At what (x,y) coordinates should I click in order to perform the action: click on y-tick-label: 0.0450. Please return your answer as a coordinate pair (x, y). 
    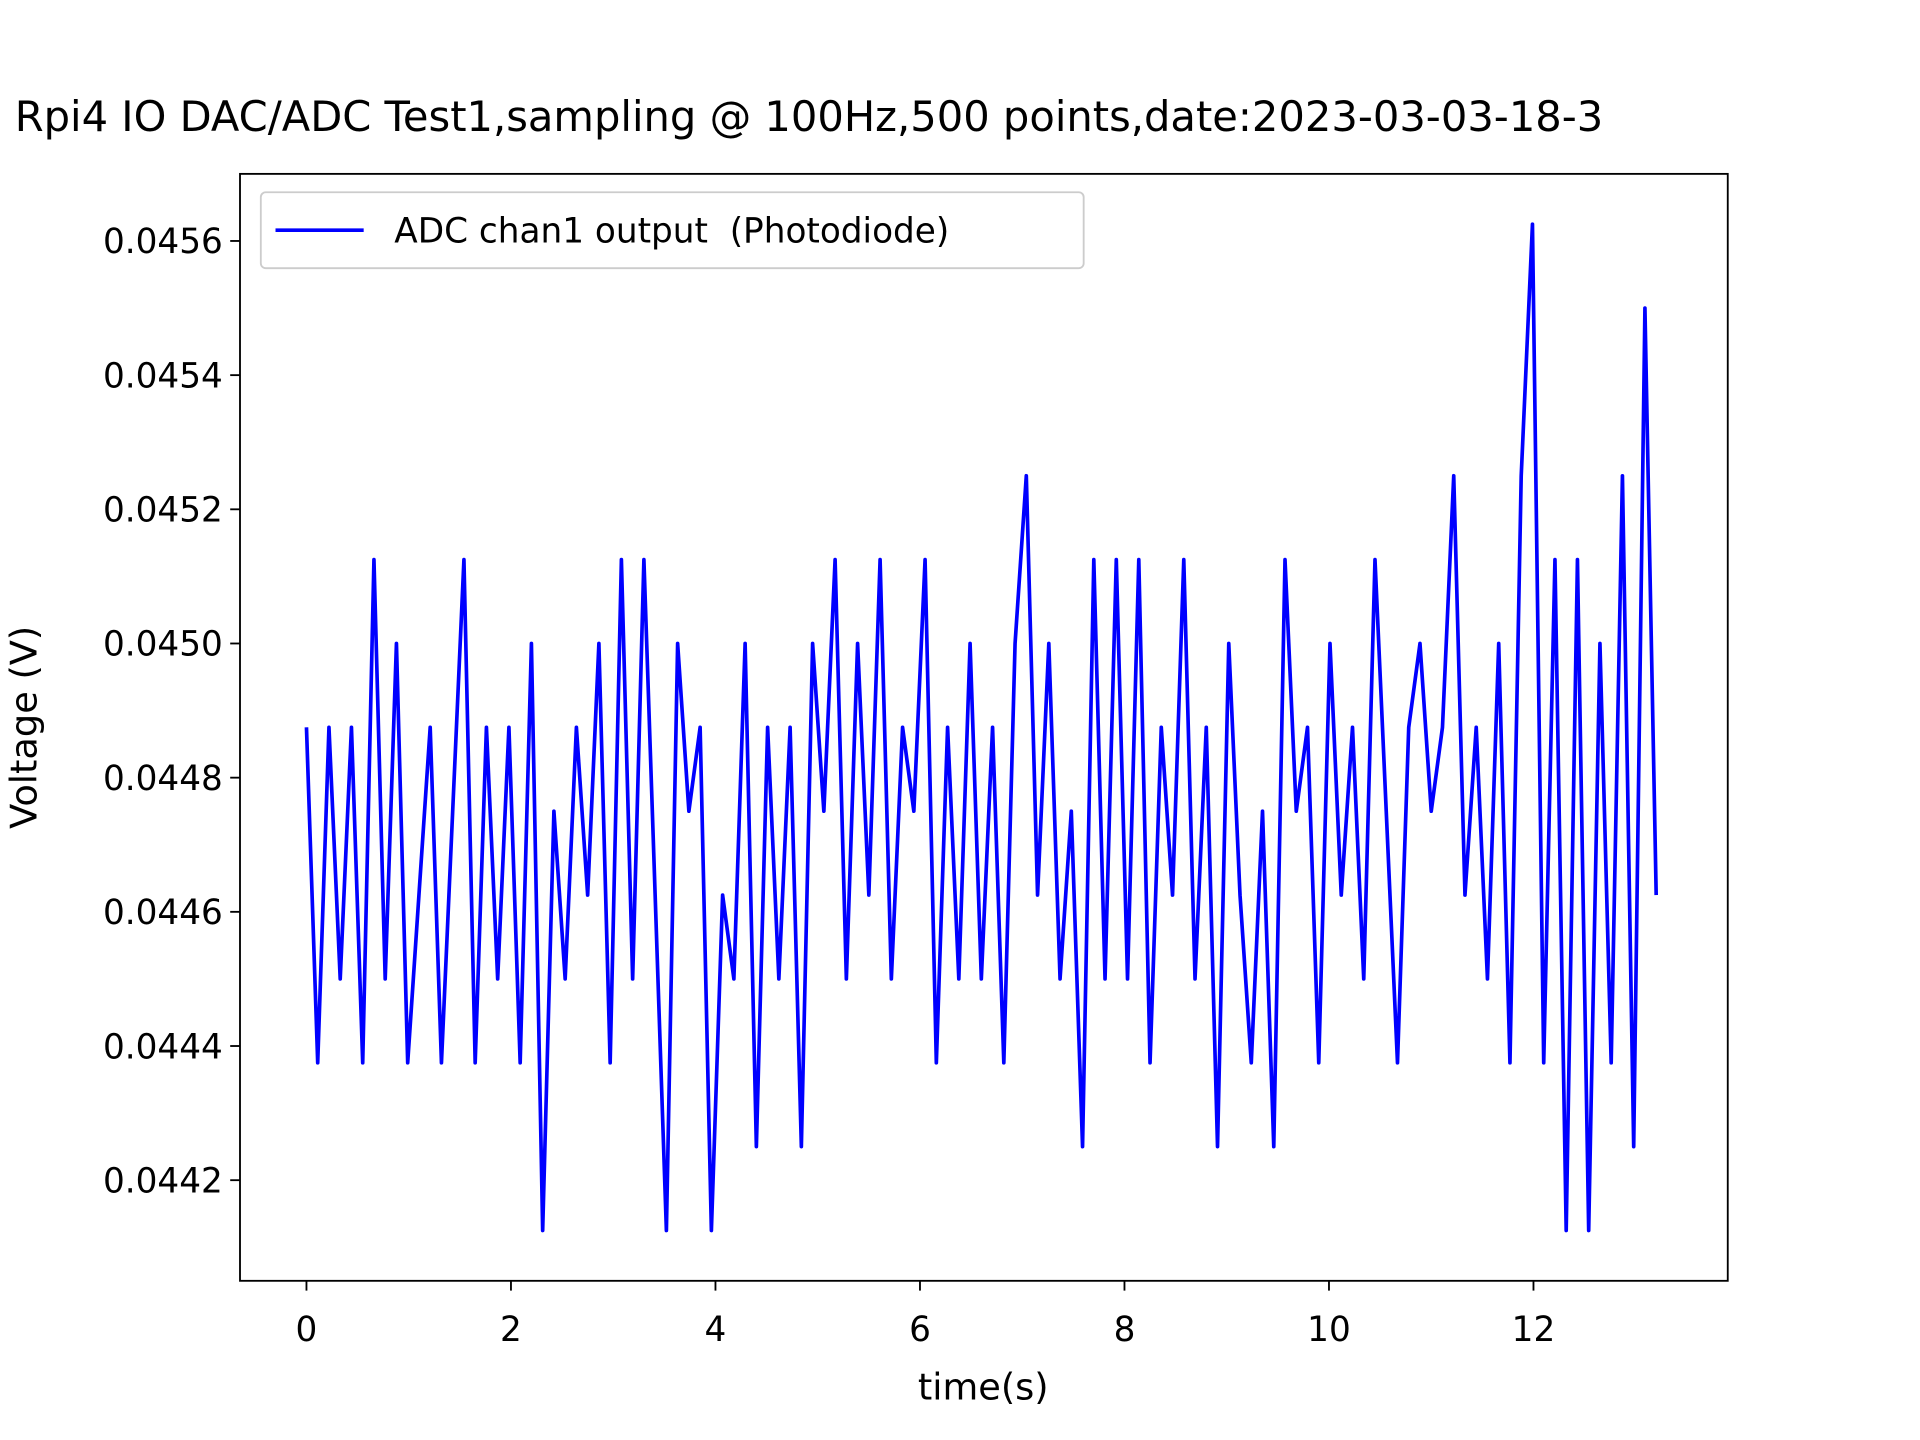
    Looking at the image, I should click on (163, 645).